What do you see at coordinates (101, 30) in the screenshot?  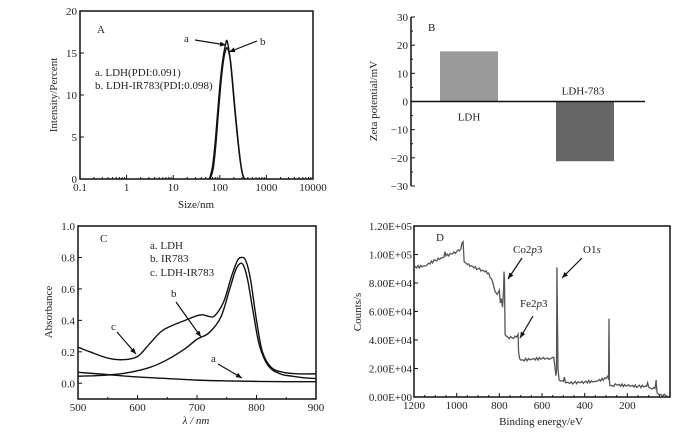 I see `panel-a-label: A` at bounding box center [101, 30].